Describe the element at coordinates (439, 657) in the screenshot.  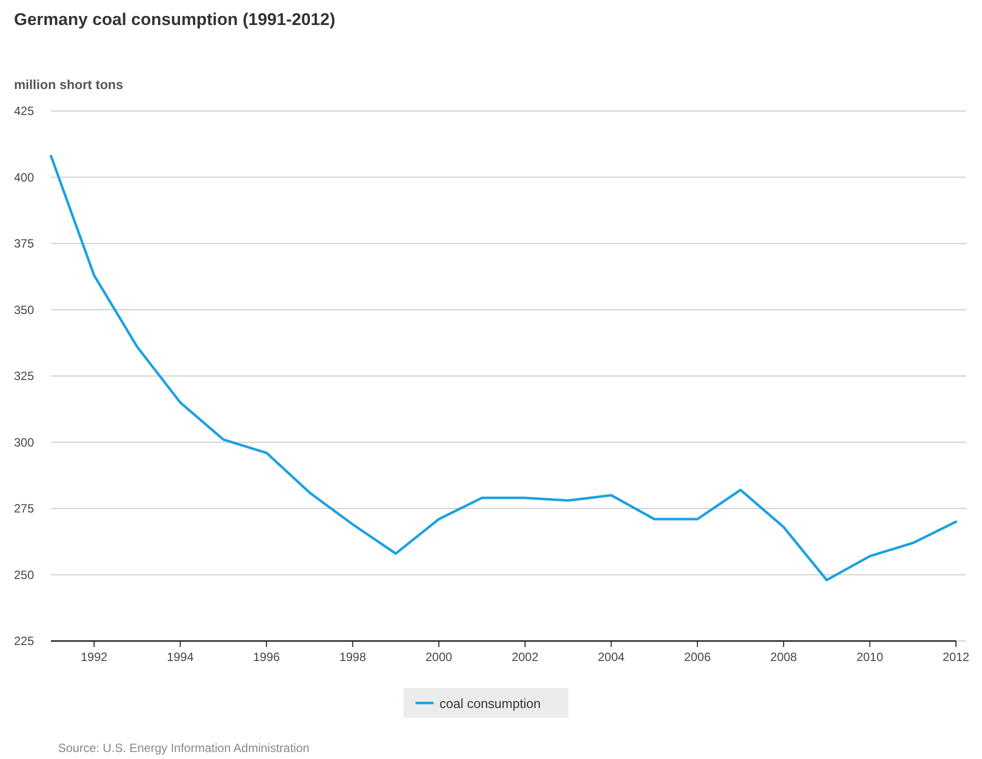
I see `x-tick-label: 2000` at that location.